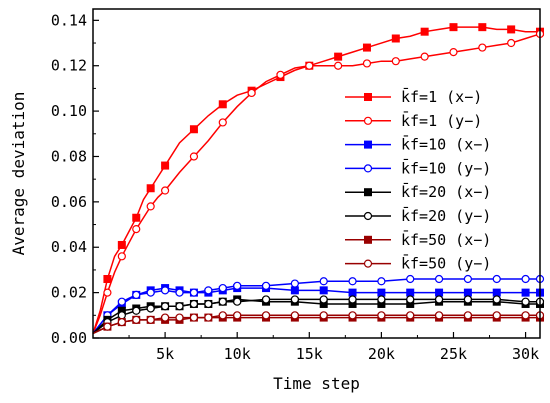  I want to click on y-tick-label: 0.10, so click(69, 111).